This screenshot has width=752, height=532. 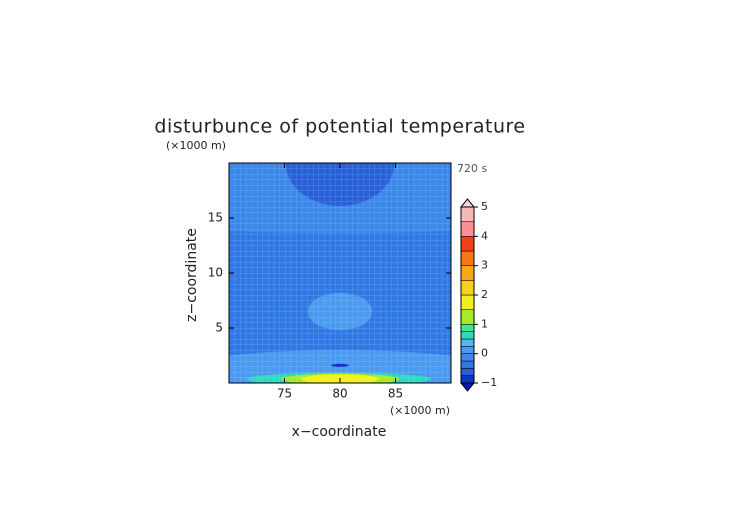 I want to click on model-grid, so click(x=340, y=273).